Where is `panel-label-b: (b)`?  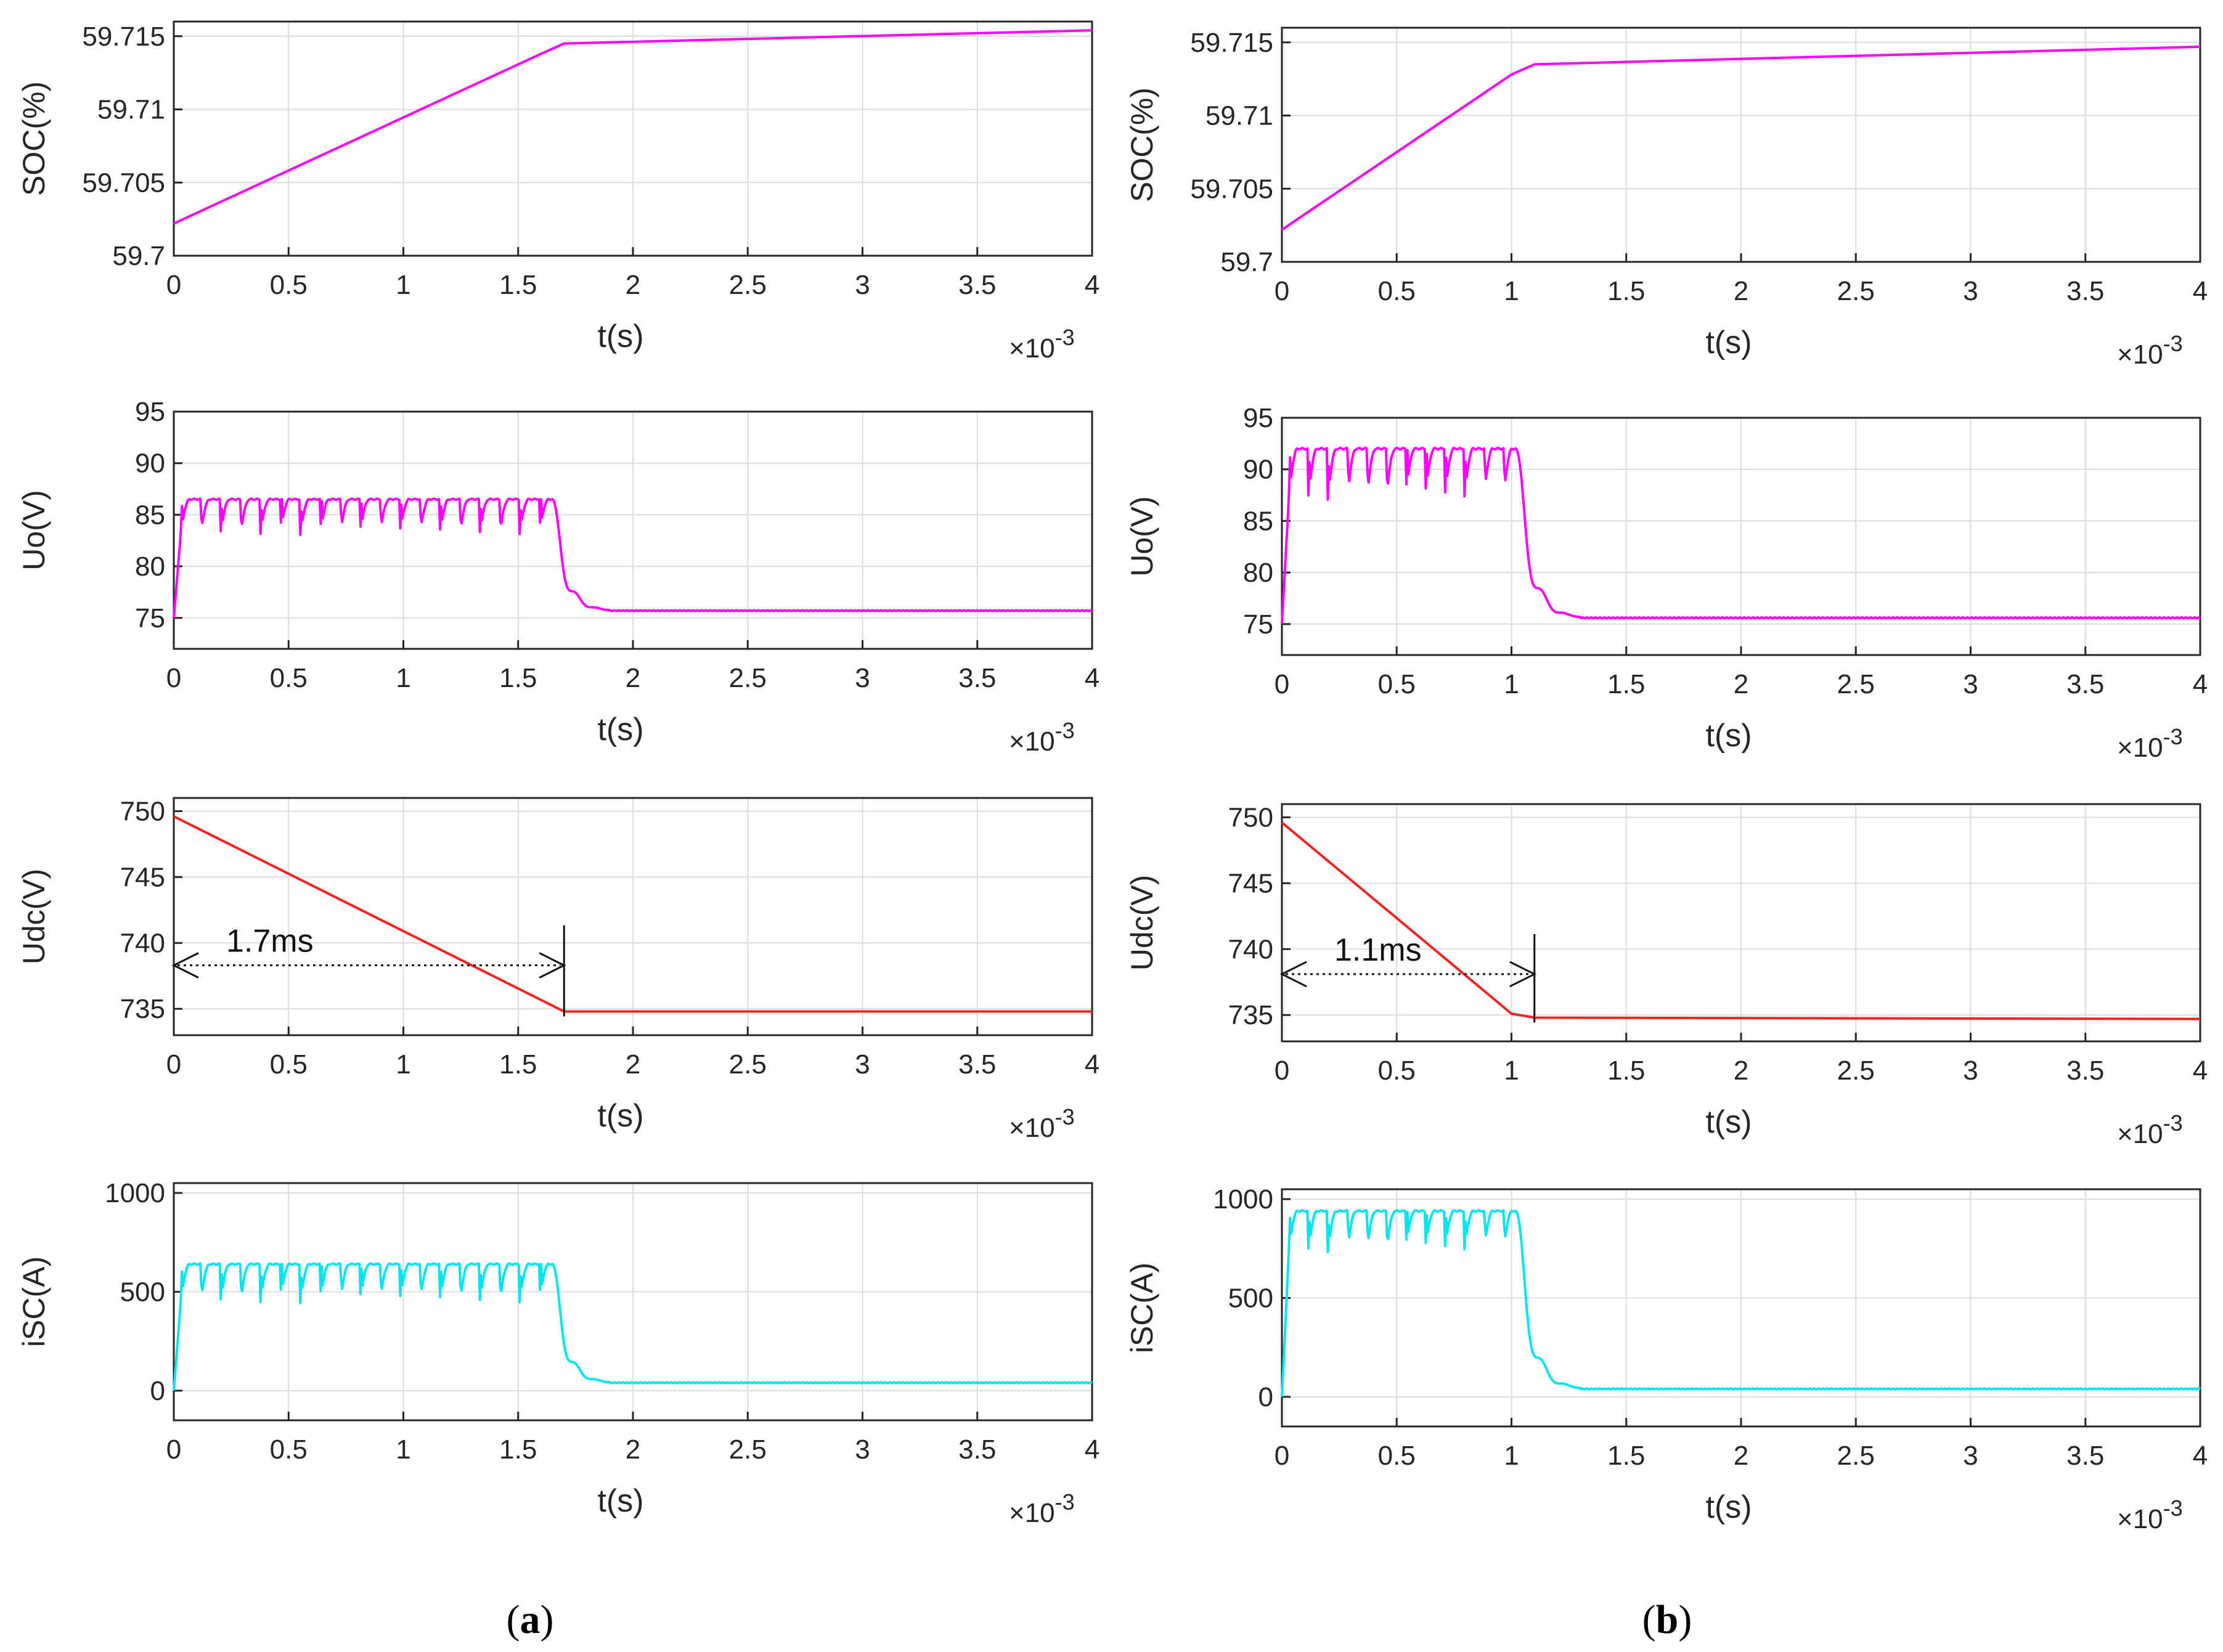 panel-label-b: (b) is located at coordinates (1667, 1619).